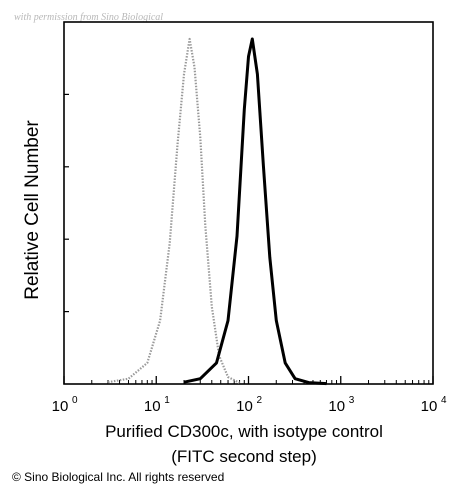 This screenshot has height=486, width=450. I want to click on x-tick-exponent: 1, so click(167, 400).